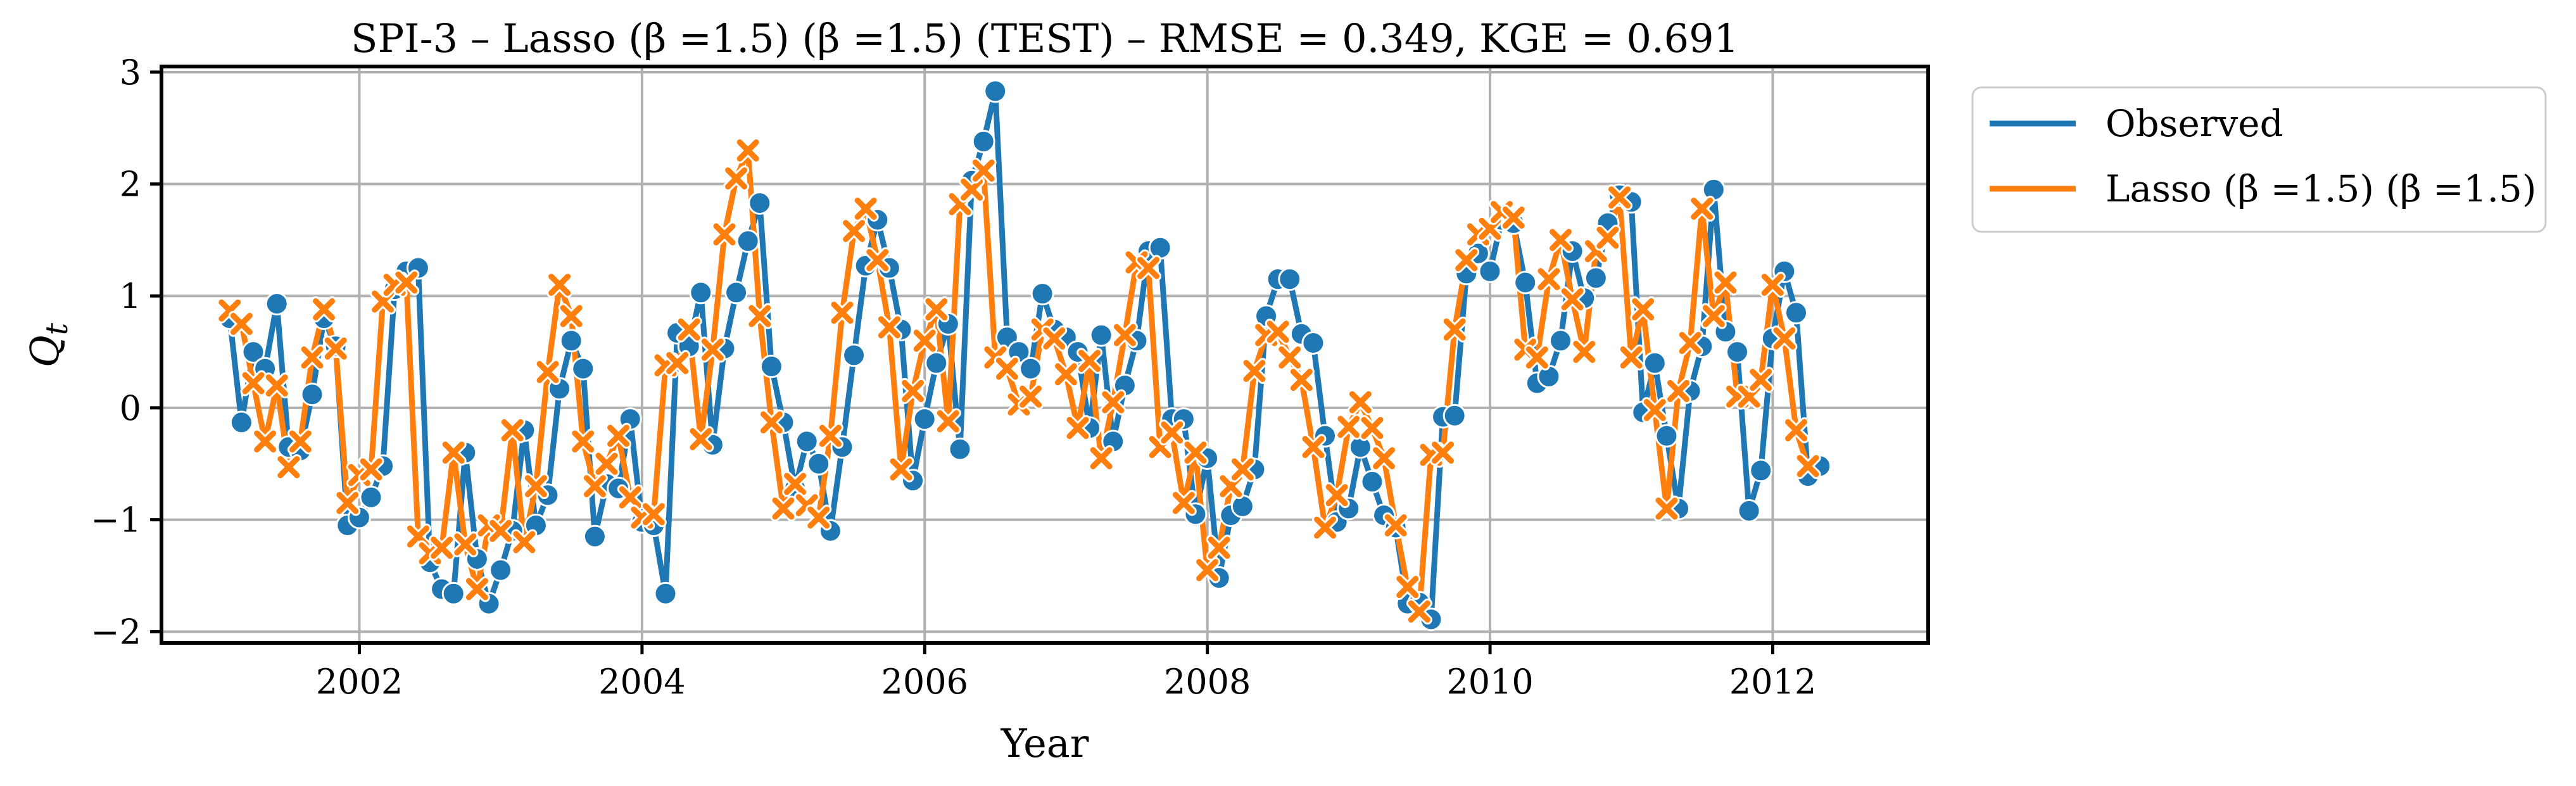 This screenshot has width=2576, height=786. I want to click on legend-label-lasso: Lasso (β =1.5) (β =1.5), so click(2321, 188).